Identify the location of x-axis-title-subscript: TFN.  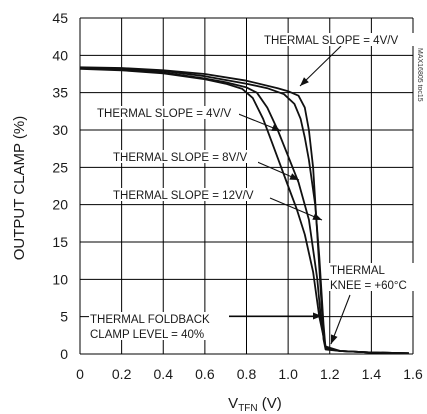
(247, 408).